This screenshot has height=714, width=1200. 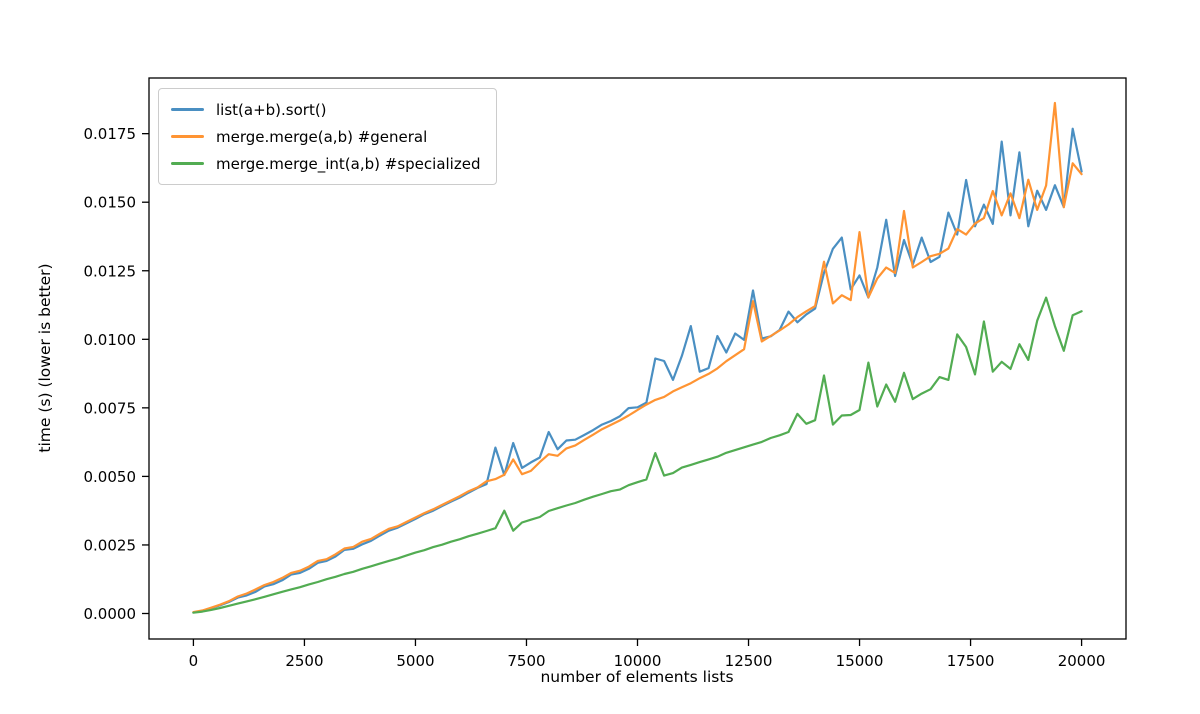 What do you see at coordinates (415, 661) in the screenshot?
I see `x-tick-label: 5000` at bounding box center [415, 661].